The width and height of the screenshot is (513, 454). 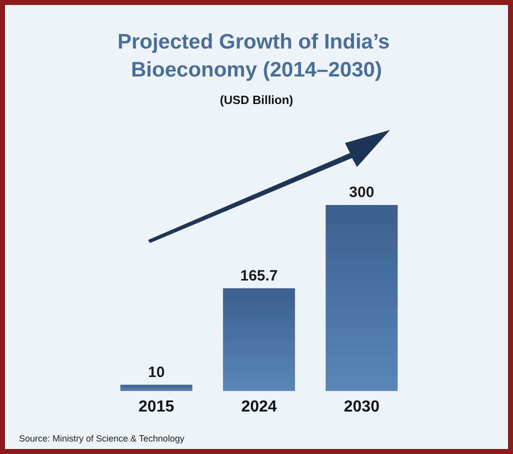 What do you see at coordinates (362, 407) in the screenshot?
I see `x-tick-label: 2030` at bounding box center [362, 407].